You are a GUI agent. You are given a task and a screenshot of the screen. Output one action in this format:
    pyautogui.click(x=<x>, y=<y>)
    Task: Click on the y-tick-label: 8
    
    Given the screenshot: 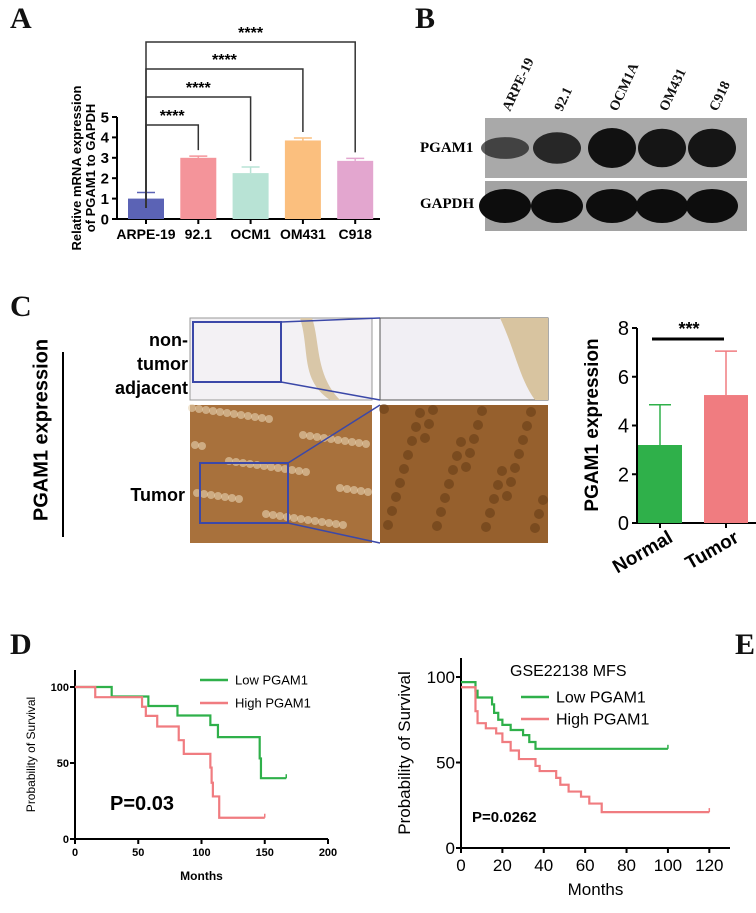 What is the action you would take?
    pyautogui.click(x=623, y=329)
    